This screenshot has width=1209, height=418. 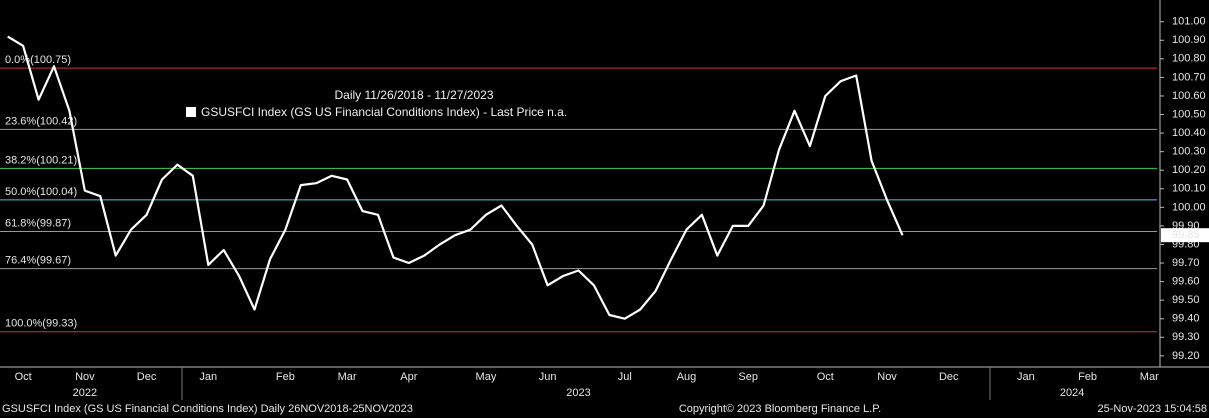 I want to click on footer-right: 25-Nov-2023 15:04:58, so click(x=1152, y=409).